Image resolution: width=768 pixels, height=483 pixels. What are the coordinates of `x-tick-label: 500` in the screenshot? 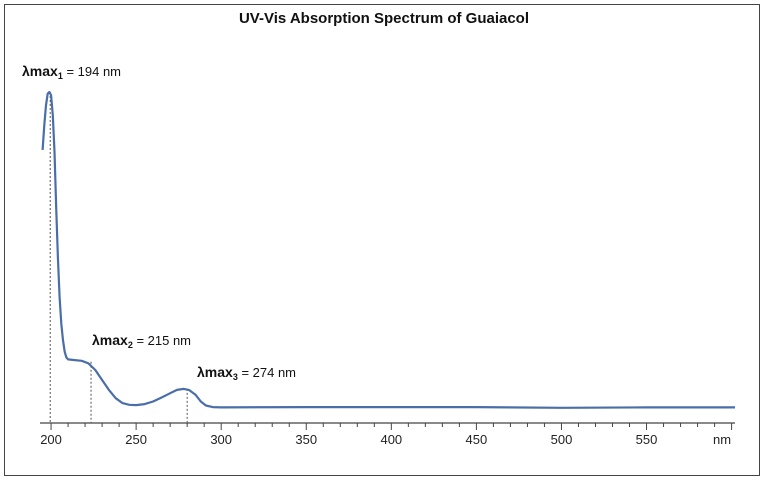 It's located at (562, 439).